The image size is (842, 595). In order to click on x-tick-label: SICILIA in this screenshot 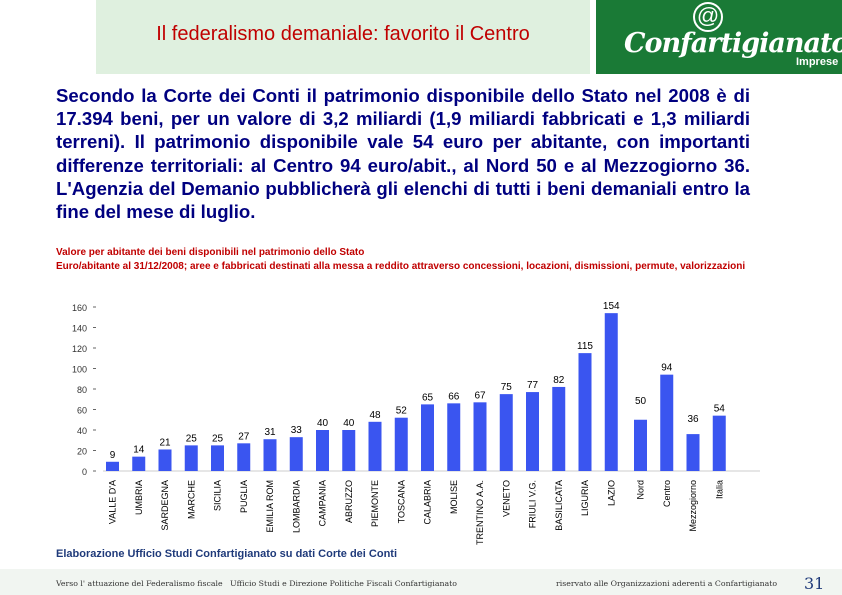, I will do `click(218, 495)`.